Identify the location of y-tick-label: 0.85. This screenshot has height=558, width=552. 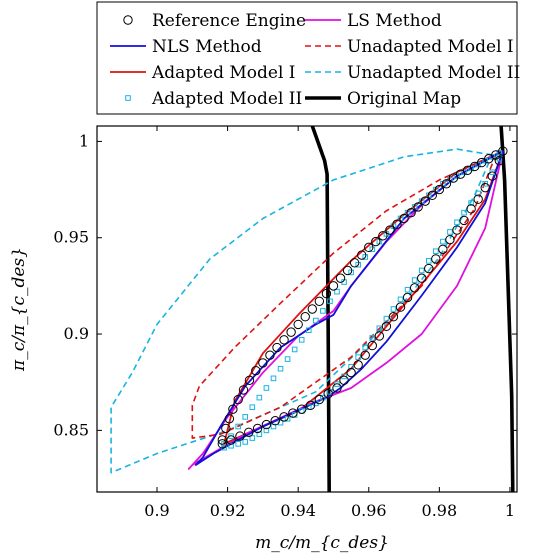
(71, 429).